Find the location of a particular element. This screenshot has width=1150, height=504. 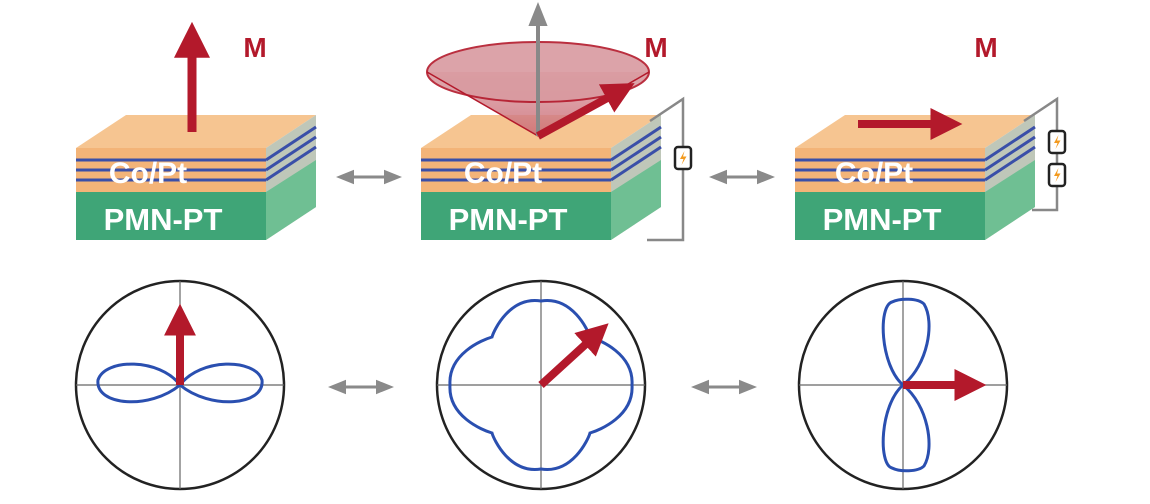

polar-plot-out-of-plane is located at coordinates (180, 385).